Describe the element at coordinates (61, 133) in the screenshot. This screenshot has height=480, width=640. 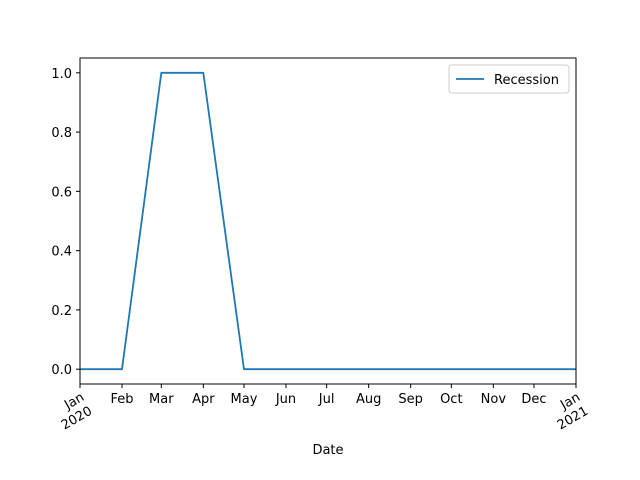
I see `y-tick-label: 0.8` at that location.